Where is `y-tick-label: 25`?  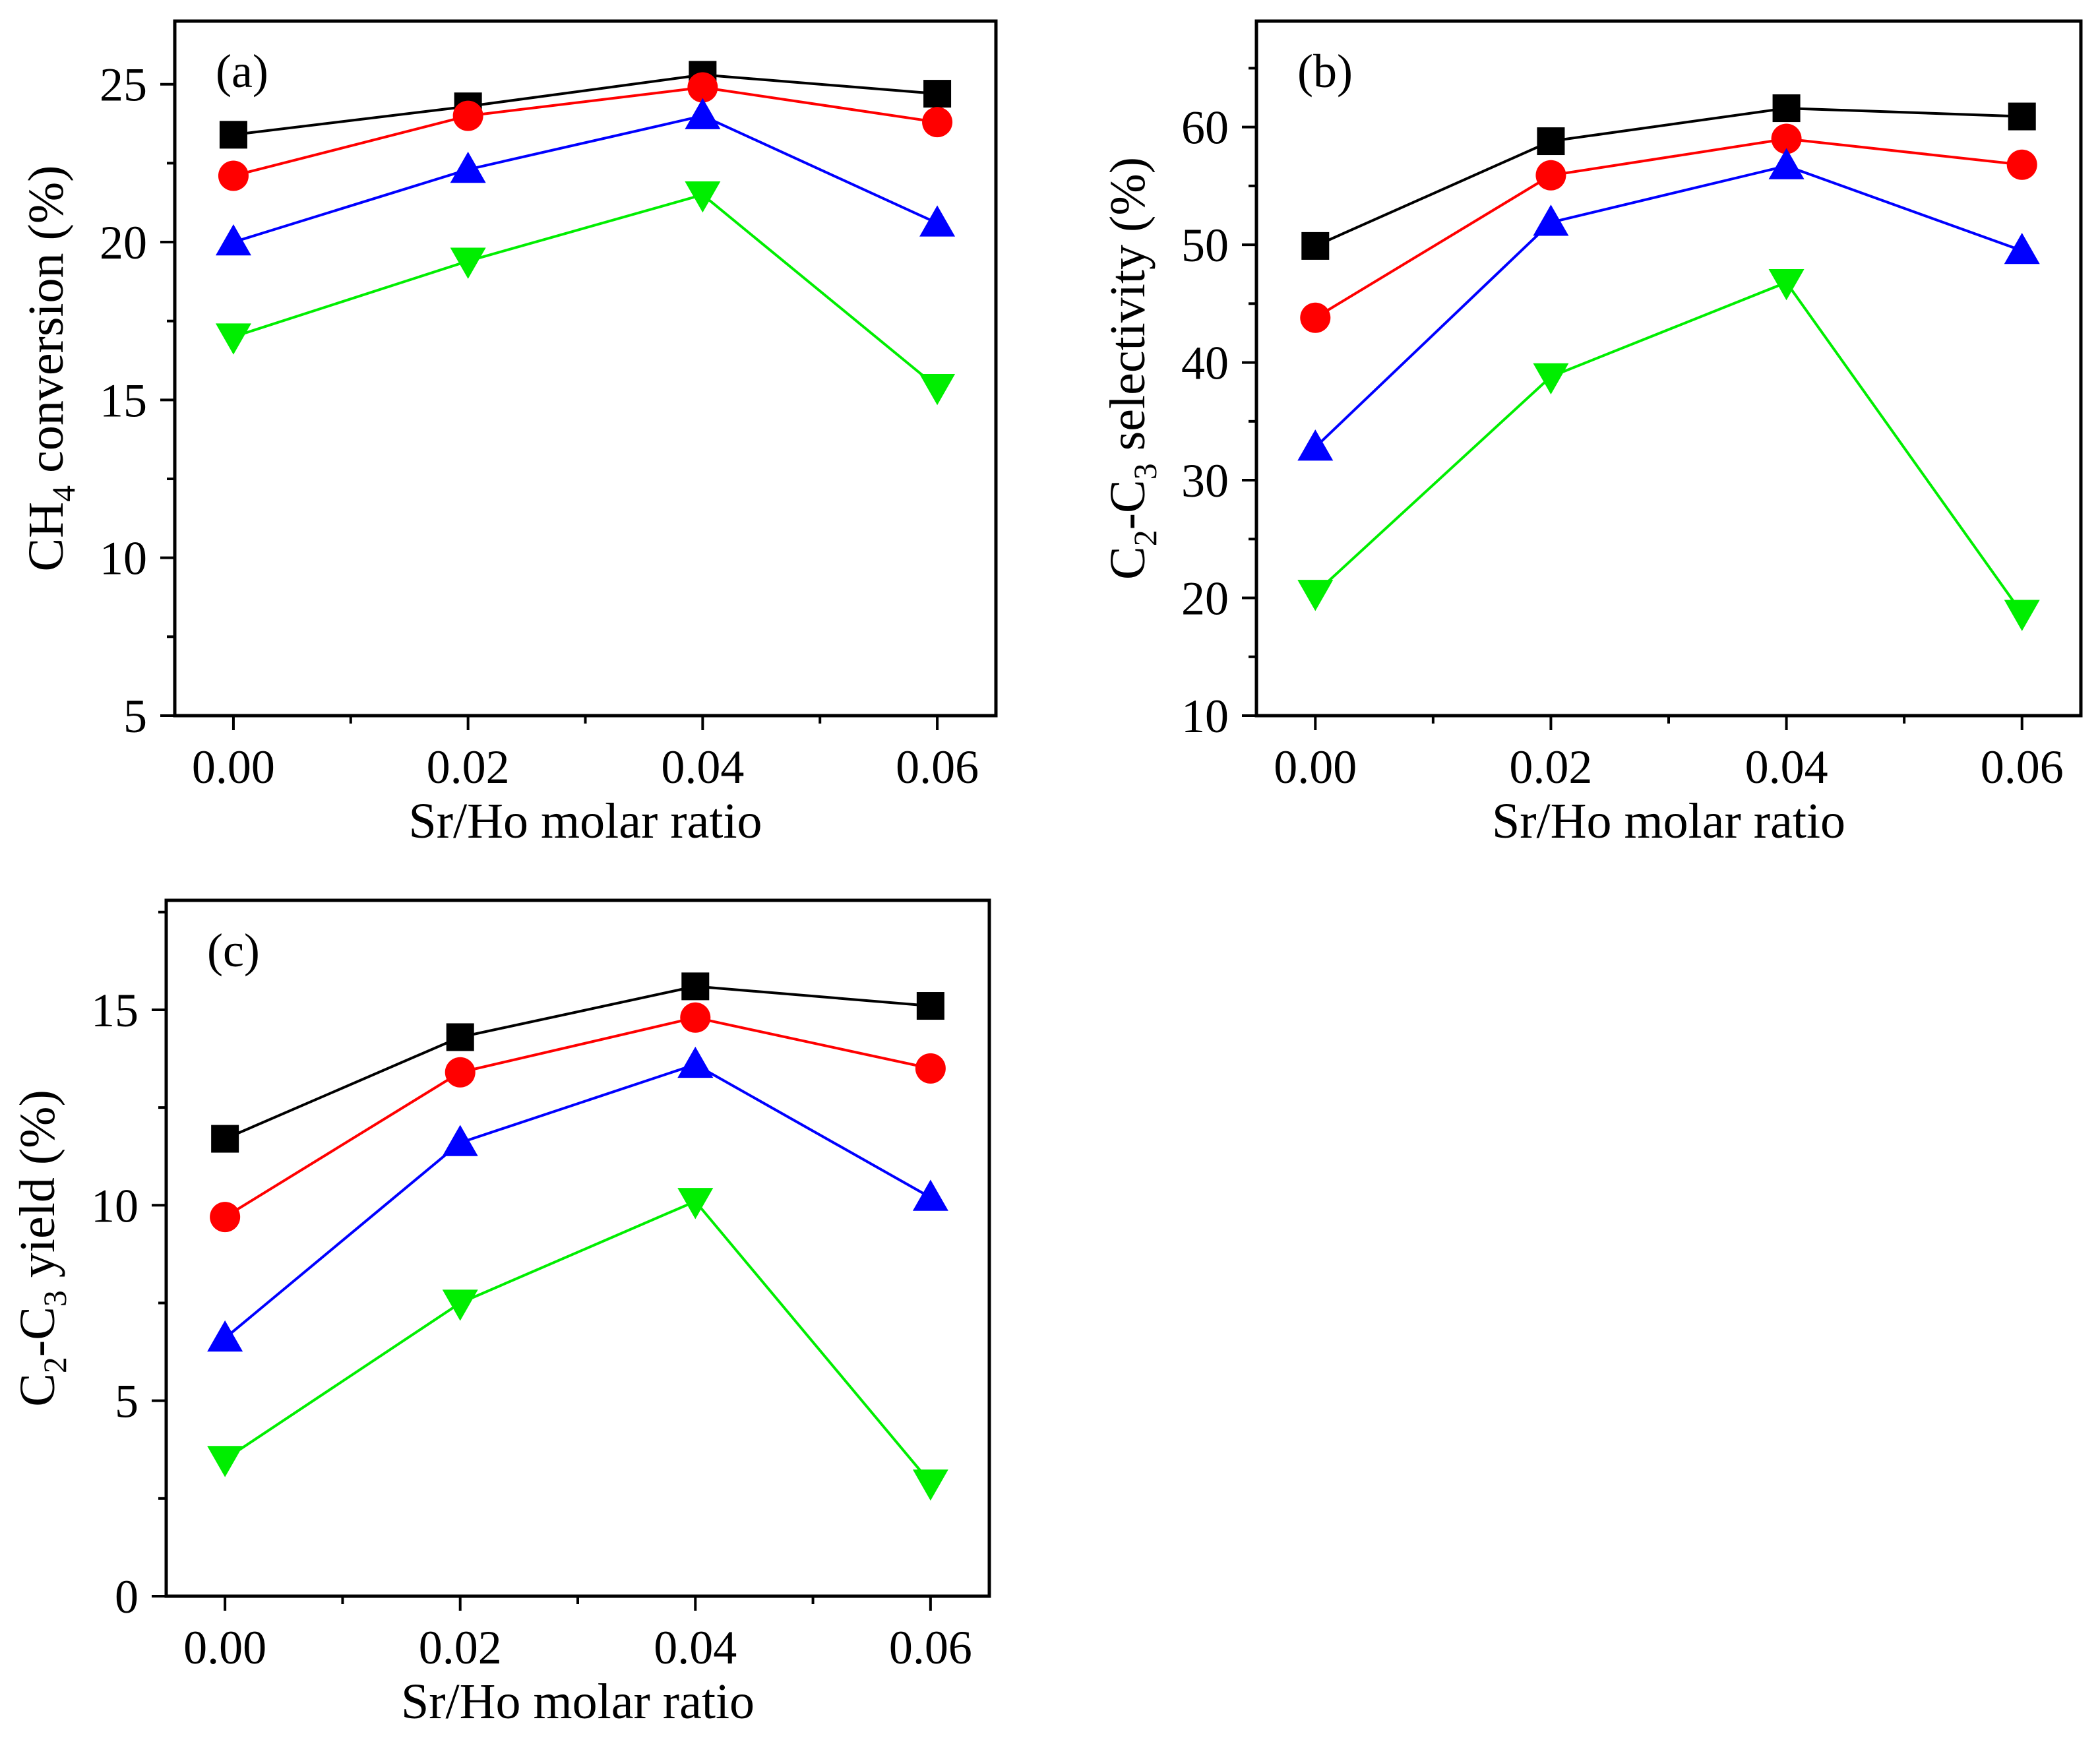
y-tick-label: 25 is located at coordinates (123, 85).